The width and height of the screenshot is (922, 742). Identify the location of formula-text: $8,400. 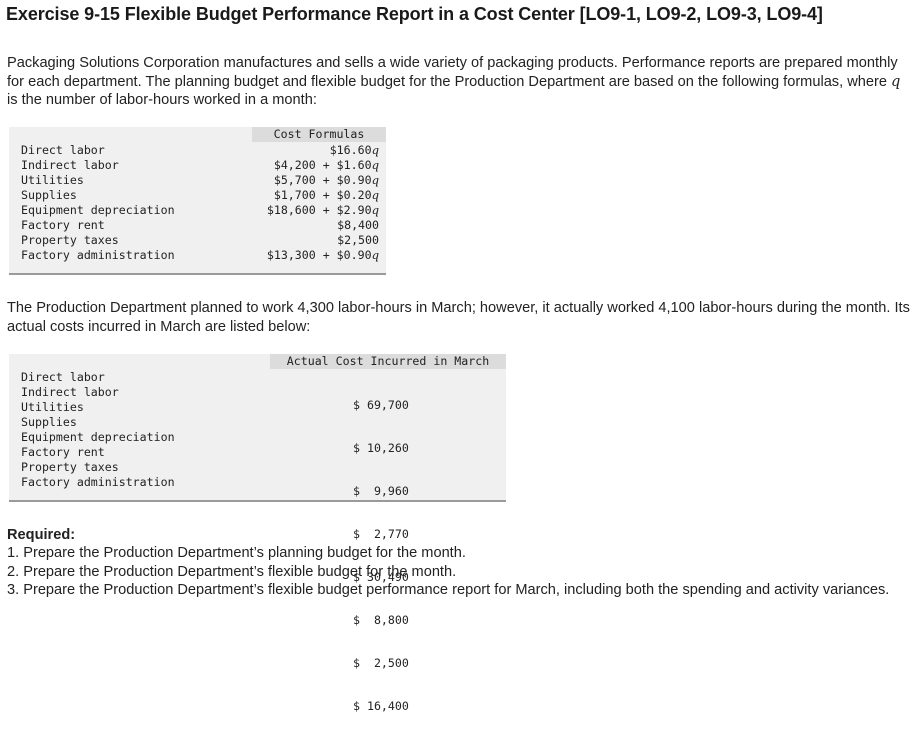
(358, 225).